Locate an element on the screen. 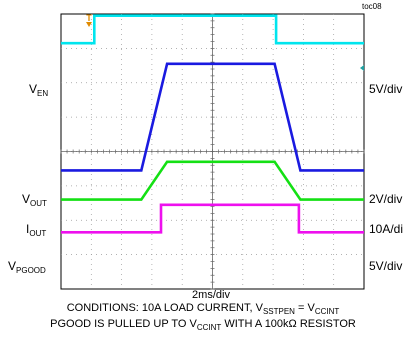 The width and height of the screenshot is (405, 362). scale-v-en: 5V/div is located at coordinates (385, 89).